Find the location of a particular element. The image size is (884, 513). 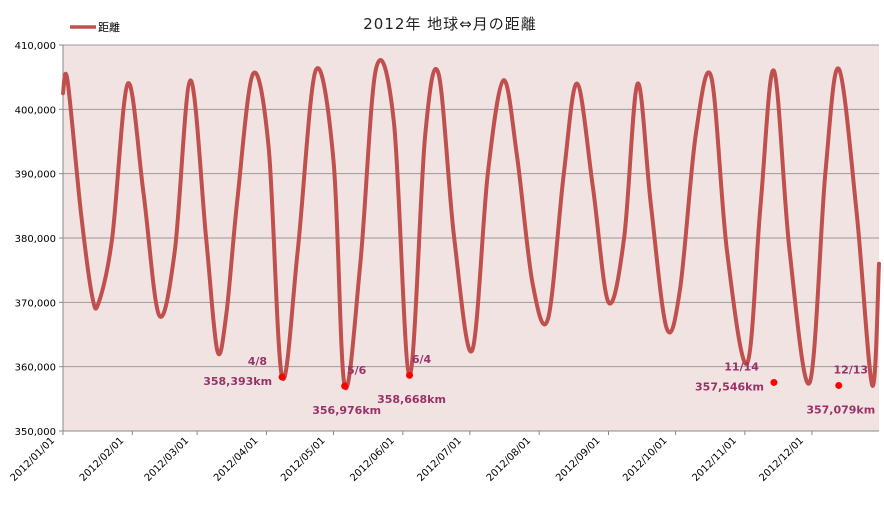

y-tick-label: 360,000 is located at coordinates (35, 368).